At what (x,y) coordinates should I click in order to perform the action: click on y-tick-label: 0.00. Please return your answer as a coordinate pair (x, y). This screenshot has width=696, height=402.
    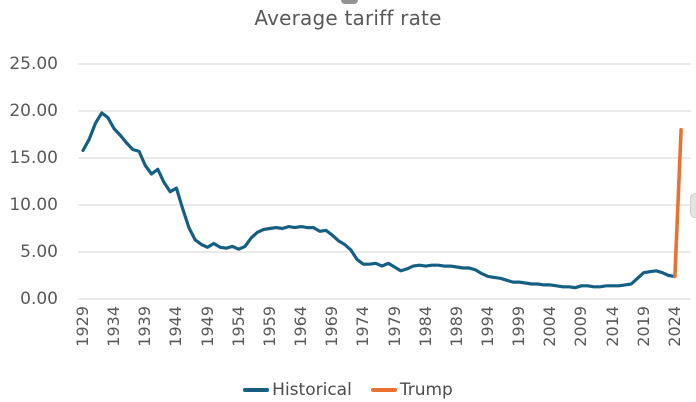
    Looking at the image, I should click on (39, 299).